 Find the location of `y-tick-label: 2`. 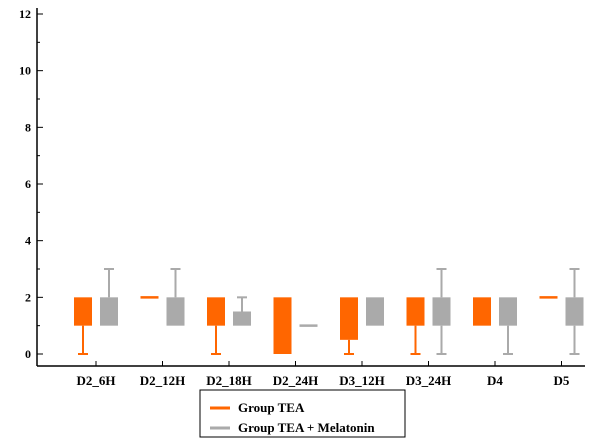

y-tick-label: 2 is located at coordinates (28, 297).